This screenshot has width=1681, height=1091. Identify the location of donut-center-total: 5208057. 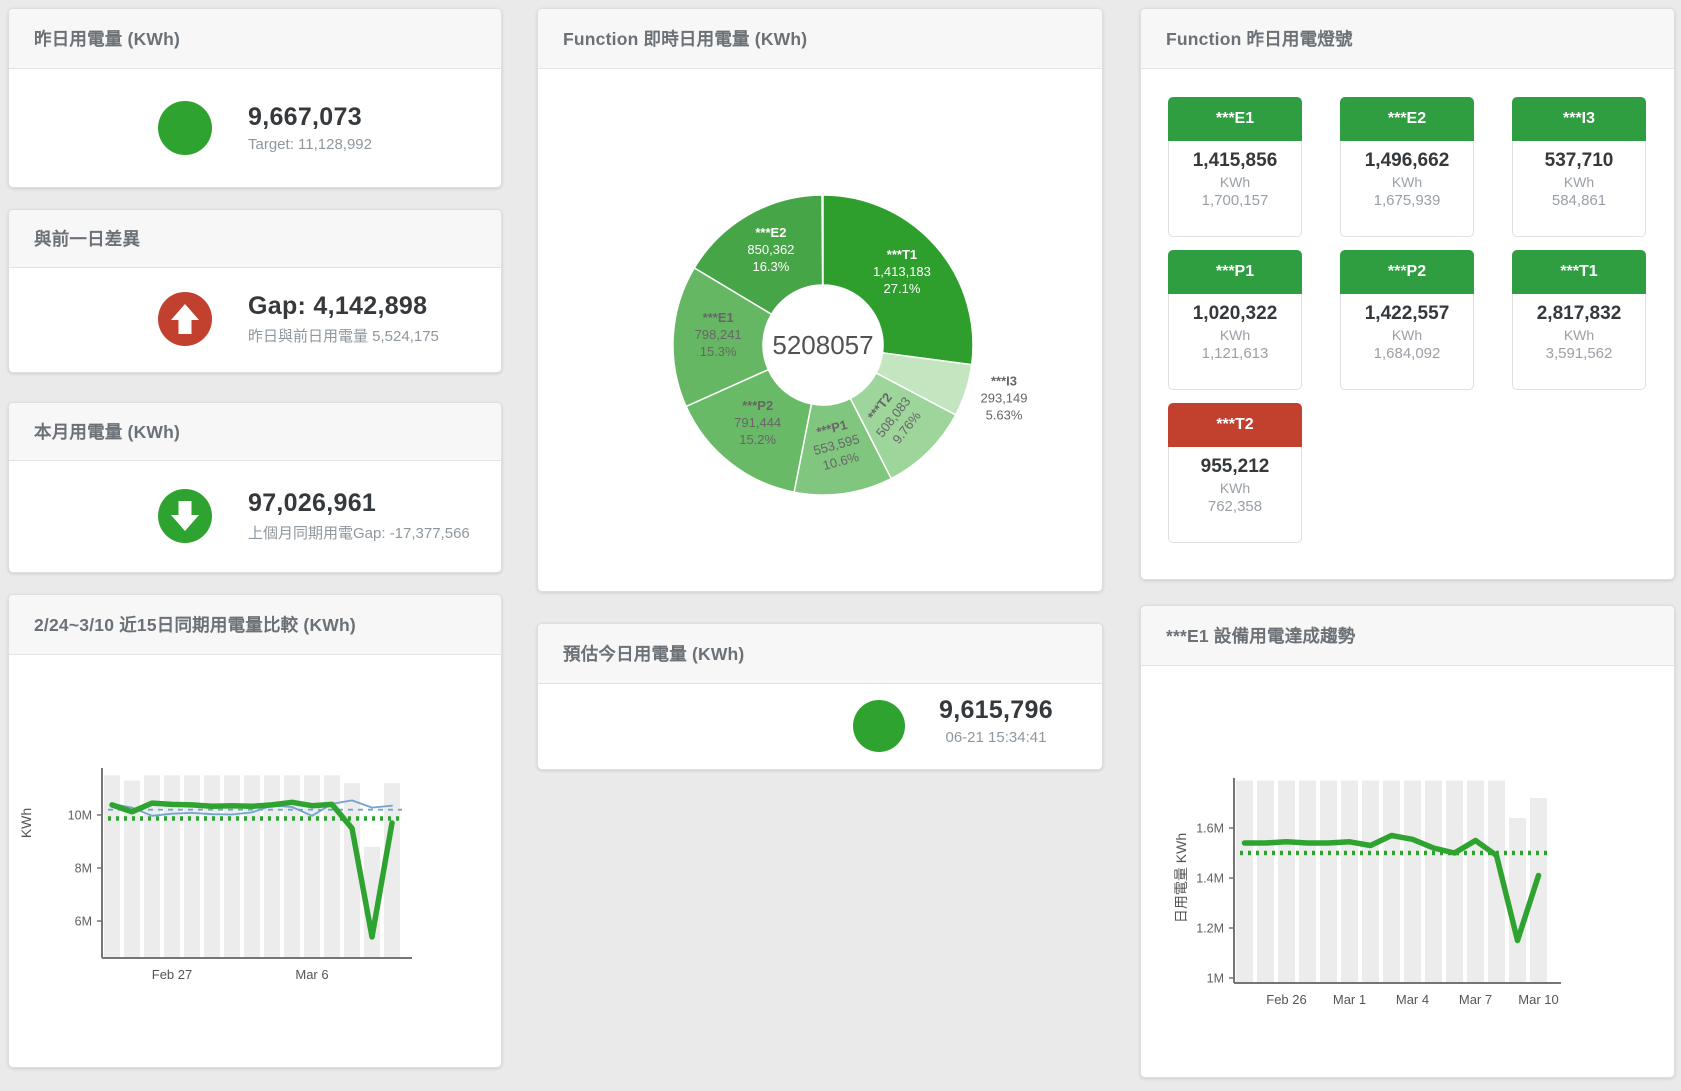
(822, 345).